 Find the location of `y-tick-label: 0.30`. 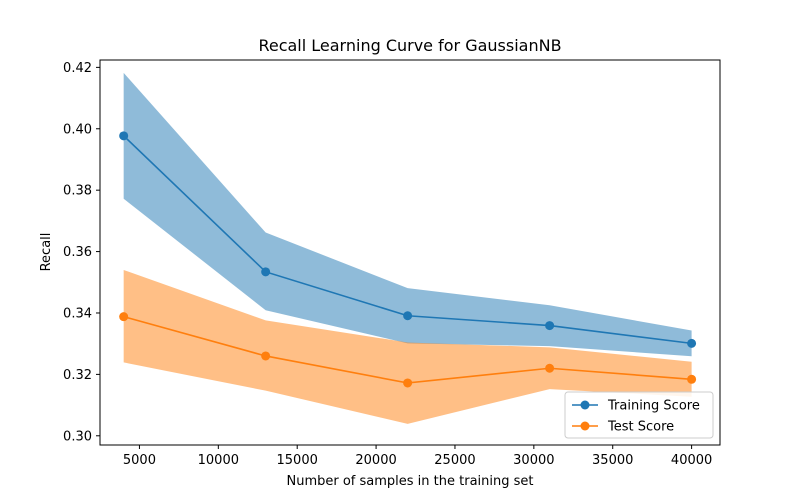

y-tick-label: 0.30 is located at coordinates (77, 436).